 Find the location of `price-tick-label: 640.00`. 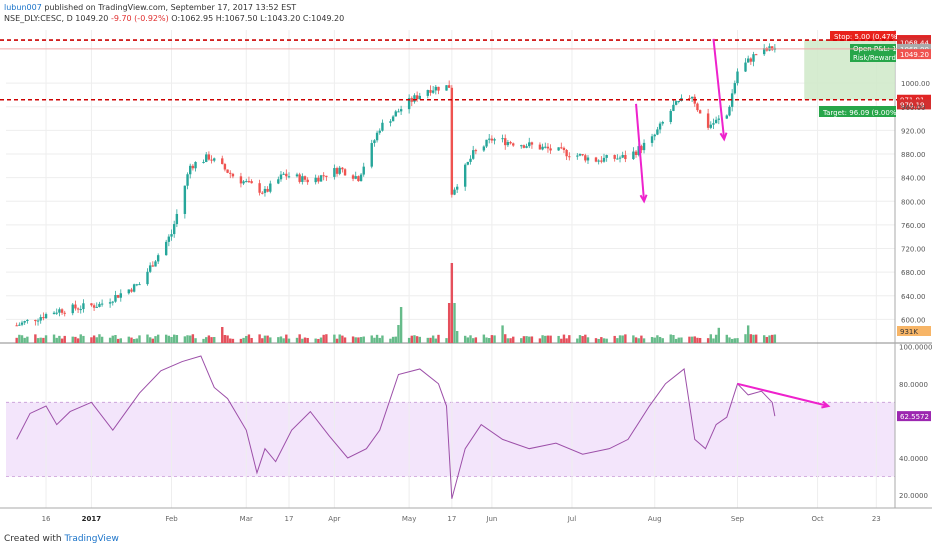

price-tick-label: 640.00 is located at coordinates (913, 297).